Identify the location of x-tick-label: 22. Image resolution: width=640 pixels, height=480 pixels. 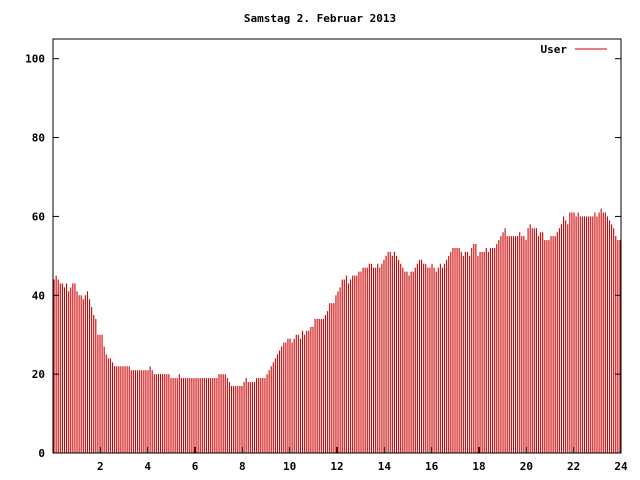
(573, 466).